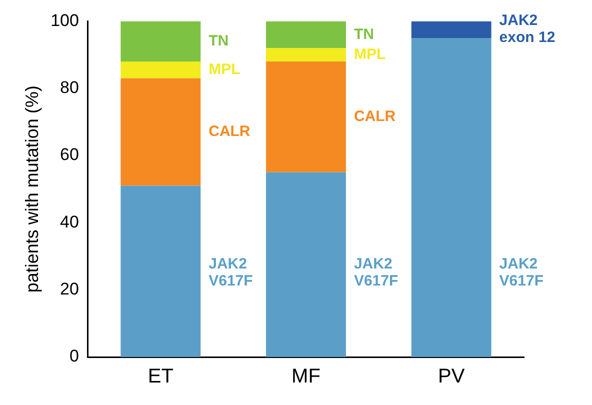 The width and height of the screenshot is (592, 405). Describe the element at coordinates (306, 377) in the screenshot. I see `x-tick-label: MF` at that location.